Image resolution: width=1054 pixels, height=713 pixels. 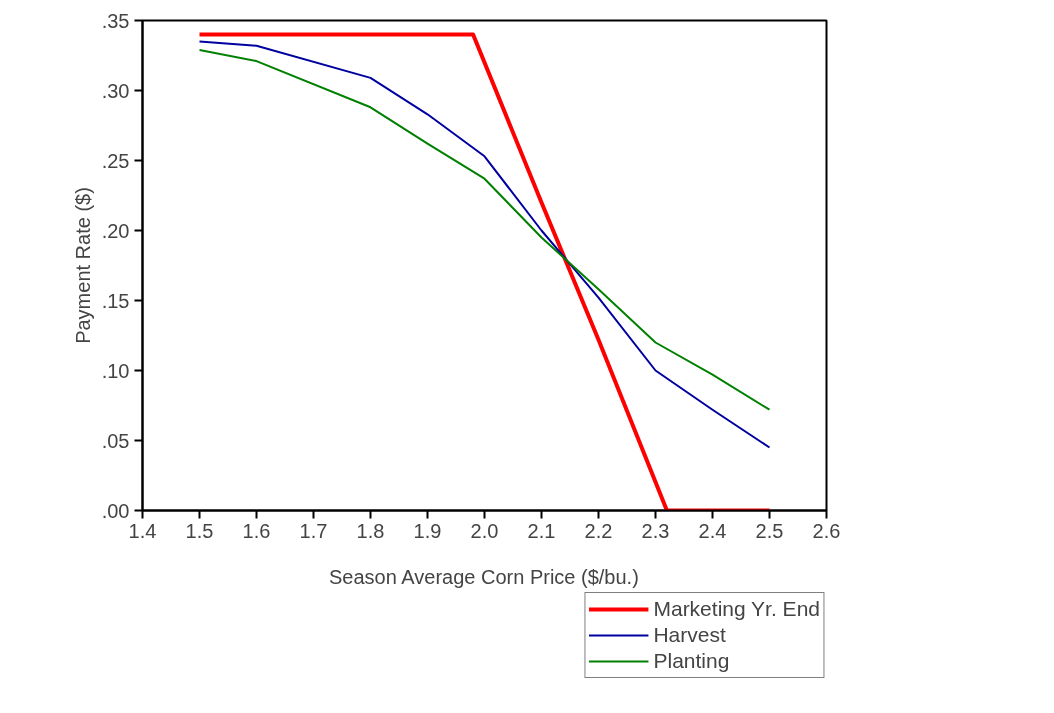 I want to click on x-tick-label: 2.2, so click(x=598, y=530).